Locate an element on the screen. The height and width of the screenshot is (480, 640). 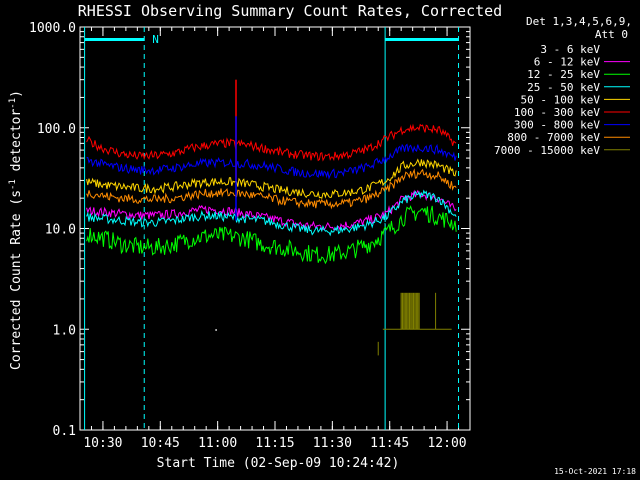
legend-entry-label: 6 - 12 keV is located at coordinates (567, 62).